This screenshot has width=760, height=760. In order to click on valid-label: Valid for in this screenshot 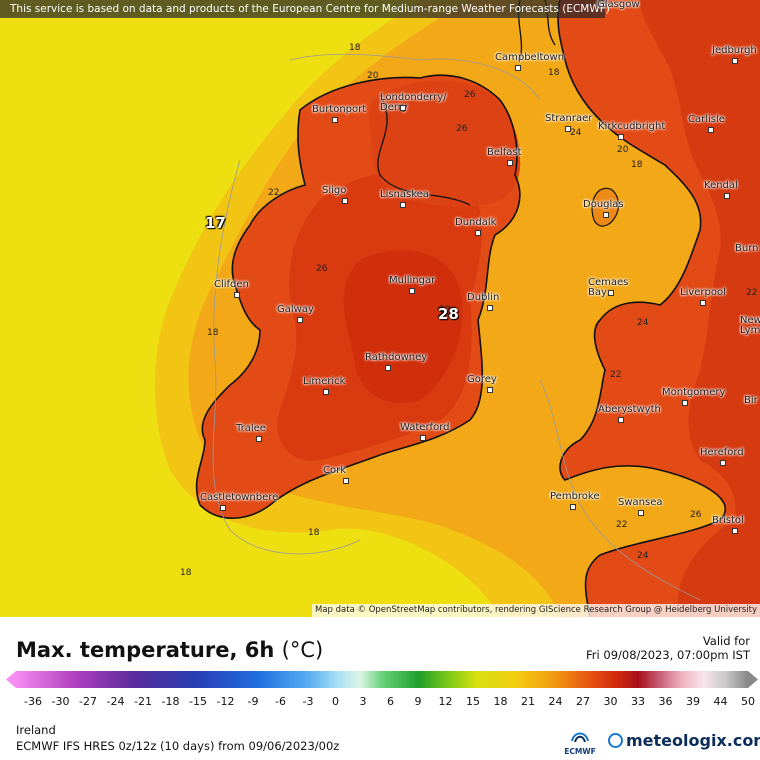, I will do `click(726, 641)`.